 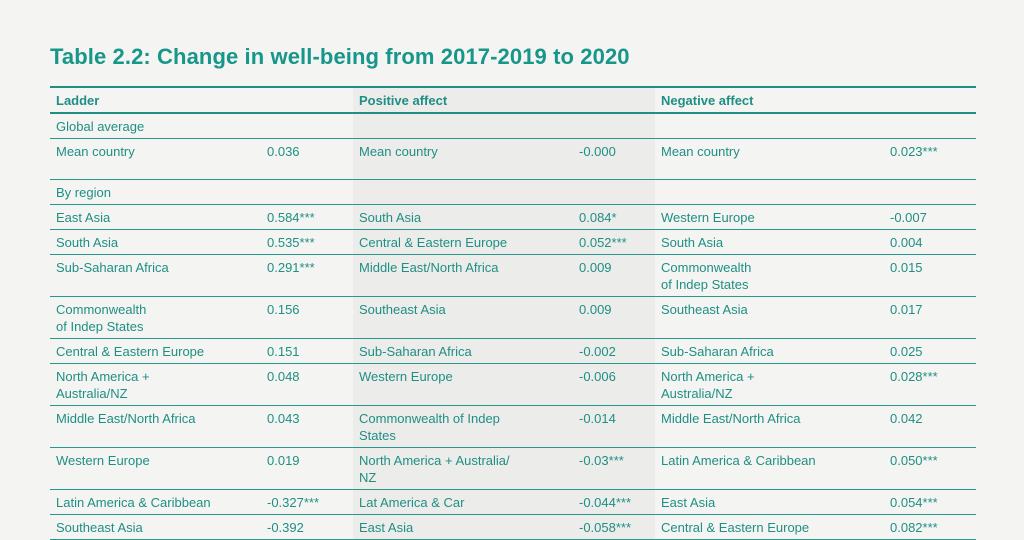 I want to click on row-value: 0.043, so click(x=283, y=418).